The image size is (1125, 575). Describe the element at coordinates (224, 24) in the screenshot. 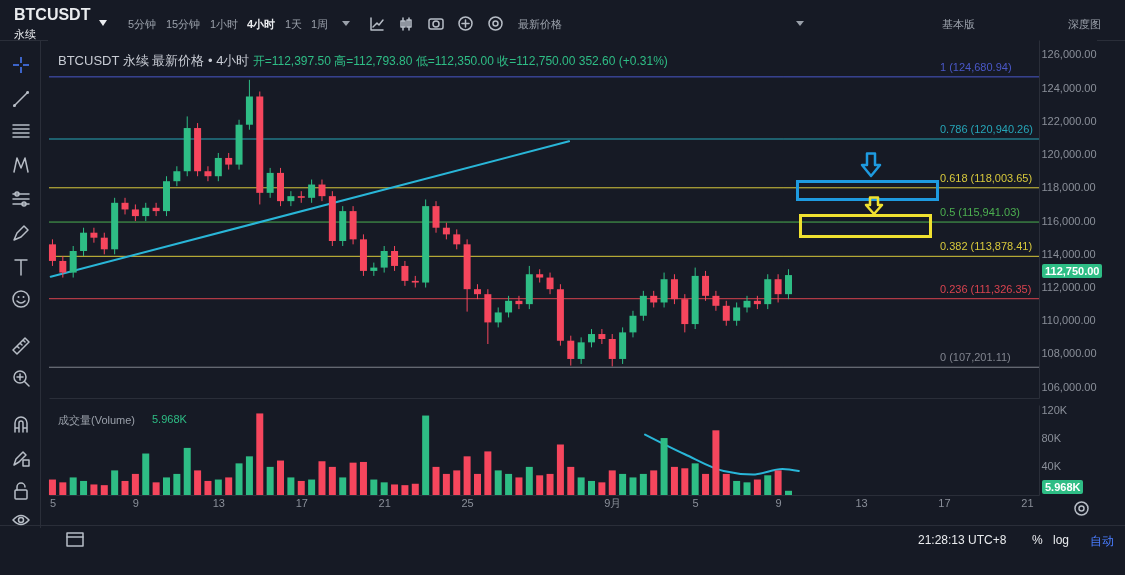

I see `text: 1小时` at that location.